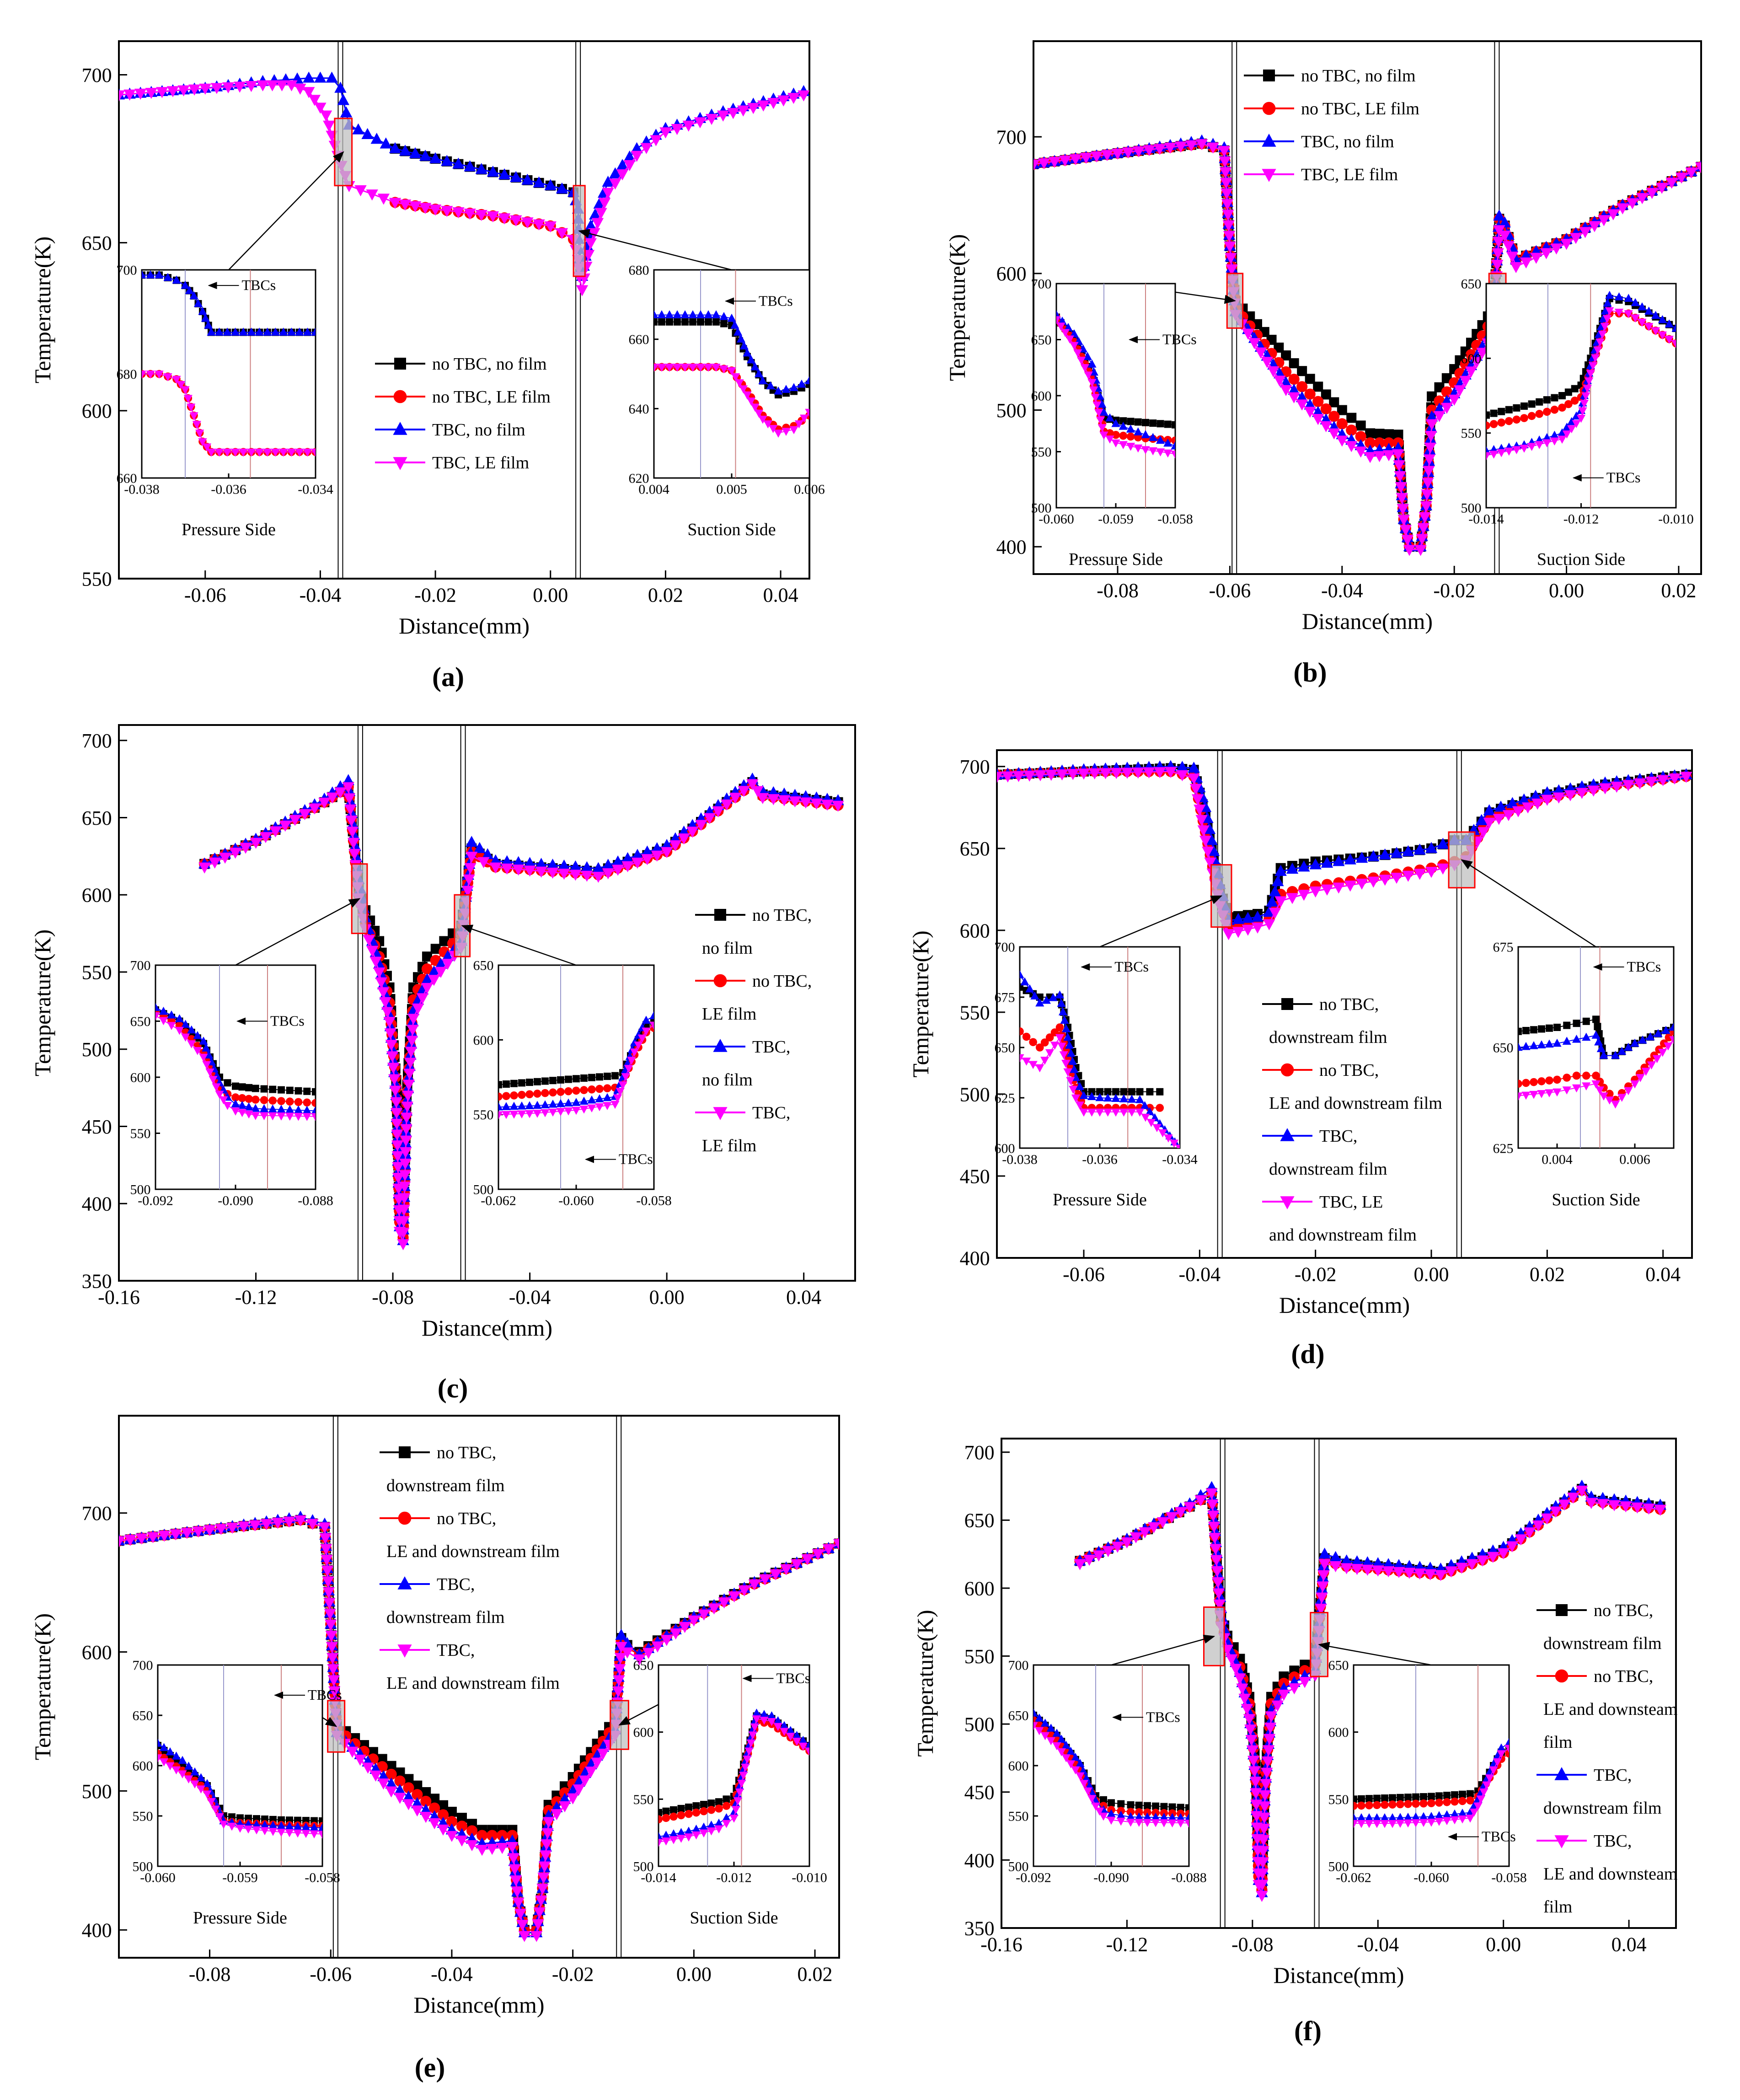  What do you see at coordinates (43, 1002) in the screenshot?
I see `y-axis-title: Temperature(K)` at bounding box center [43, 1002].